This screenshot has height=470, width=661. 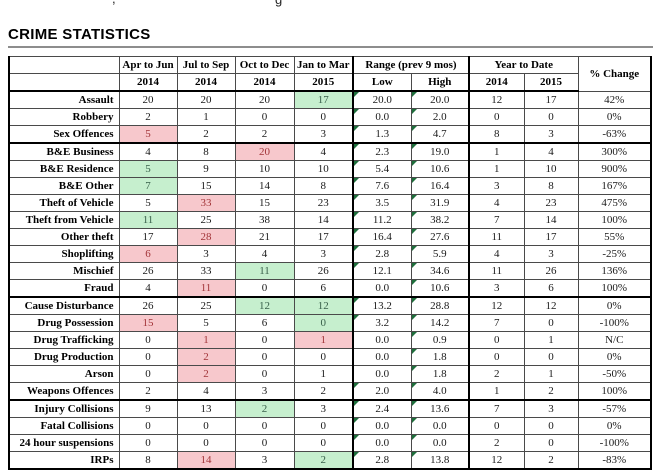 What do you see at coordinates (614, 340) in the screenshot?
I see `cell-pct-change: N/C` at bounding box center [614, 340].